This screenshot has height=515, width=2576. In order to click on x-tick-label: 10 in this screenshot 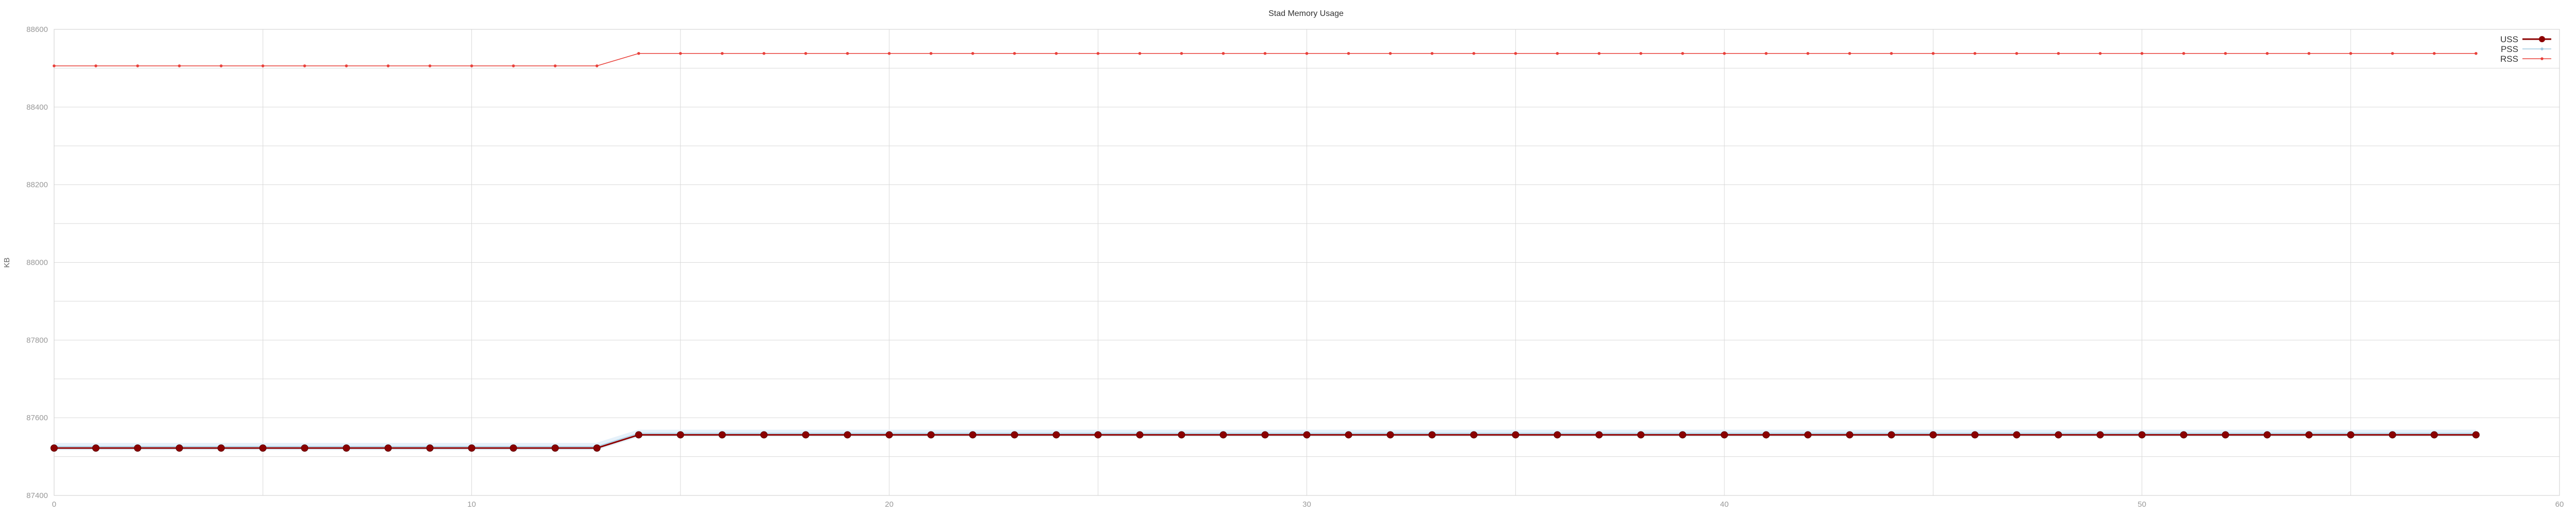, I will do `click(471, 505)`.